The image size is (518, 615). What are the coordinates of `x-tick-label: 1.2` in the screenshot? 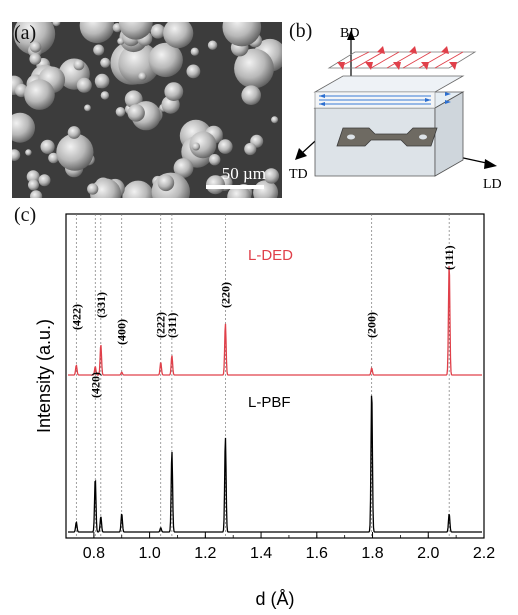 It's located at (205, 553).